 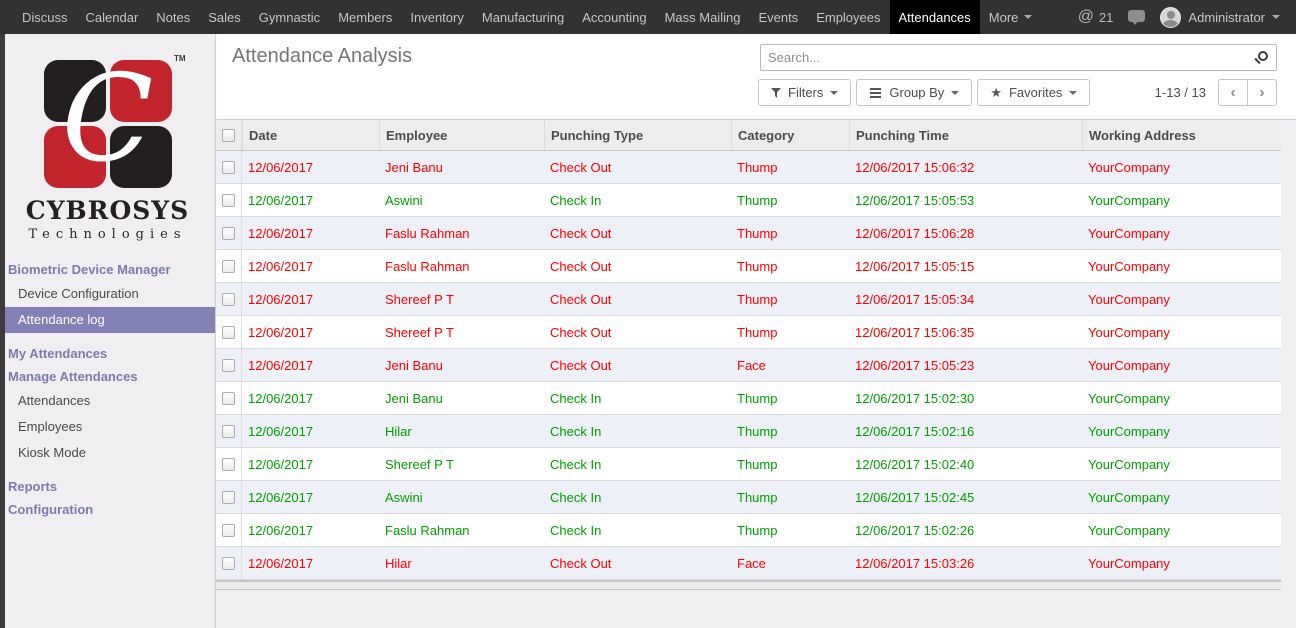 What do you see at coordinates (848, 17) in the screenshot?
I see `topbar-menu-item: Employees` at bounding box center [848, 17].